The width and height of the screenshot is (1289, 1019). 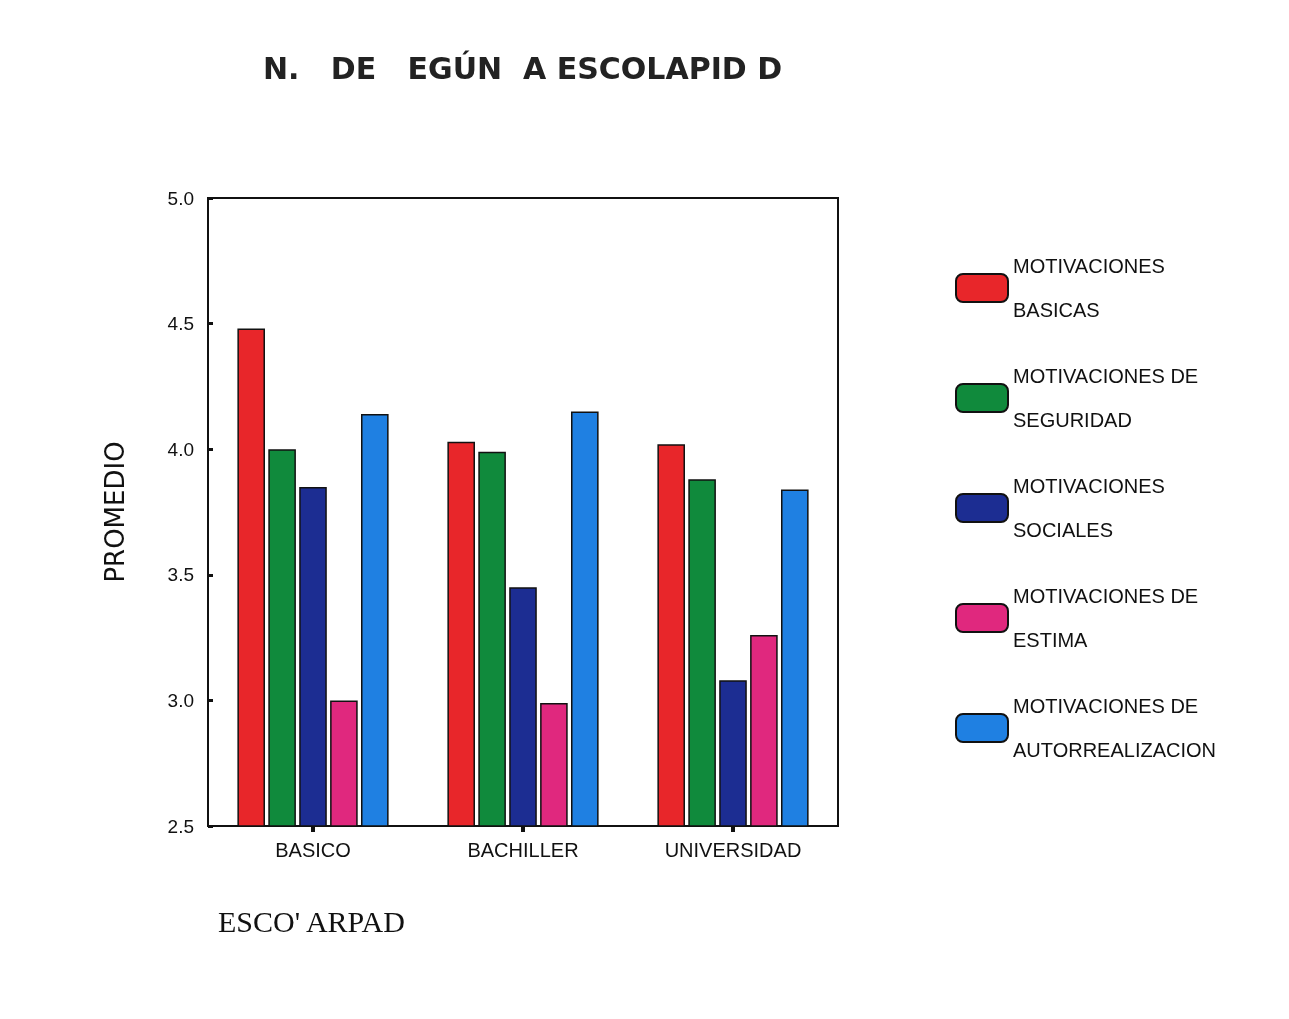 I want to click on y-tick-label: 2.5, so click(x=180, y=826).